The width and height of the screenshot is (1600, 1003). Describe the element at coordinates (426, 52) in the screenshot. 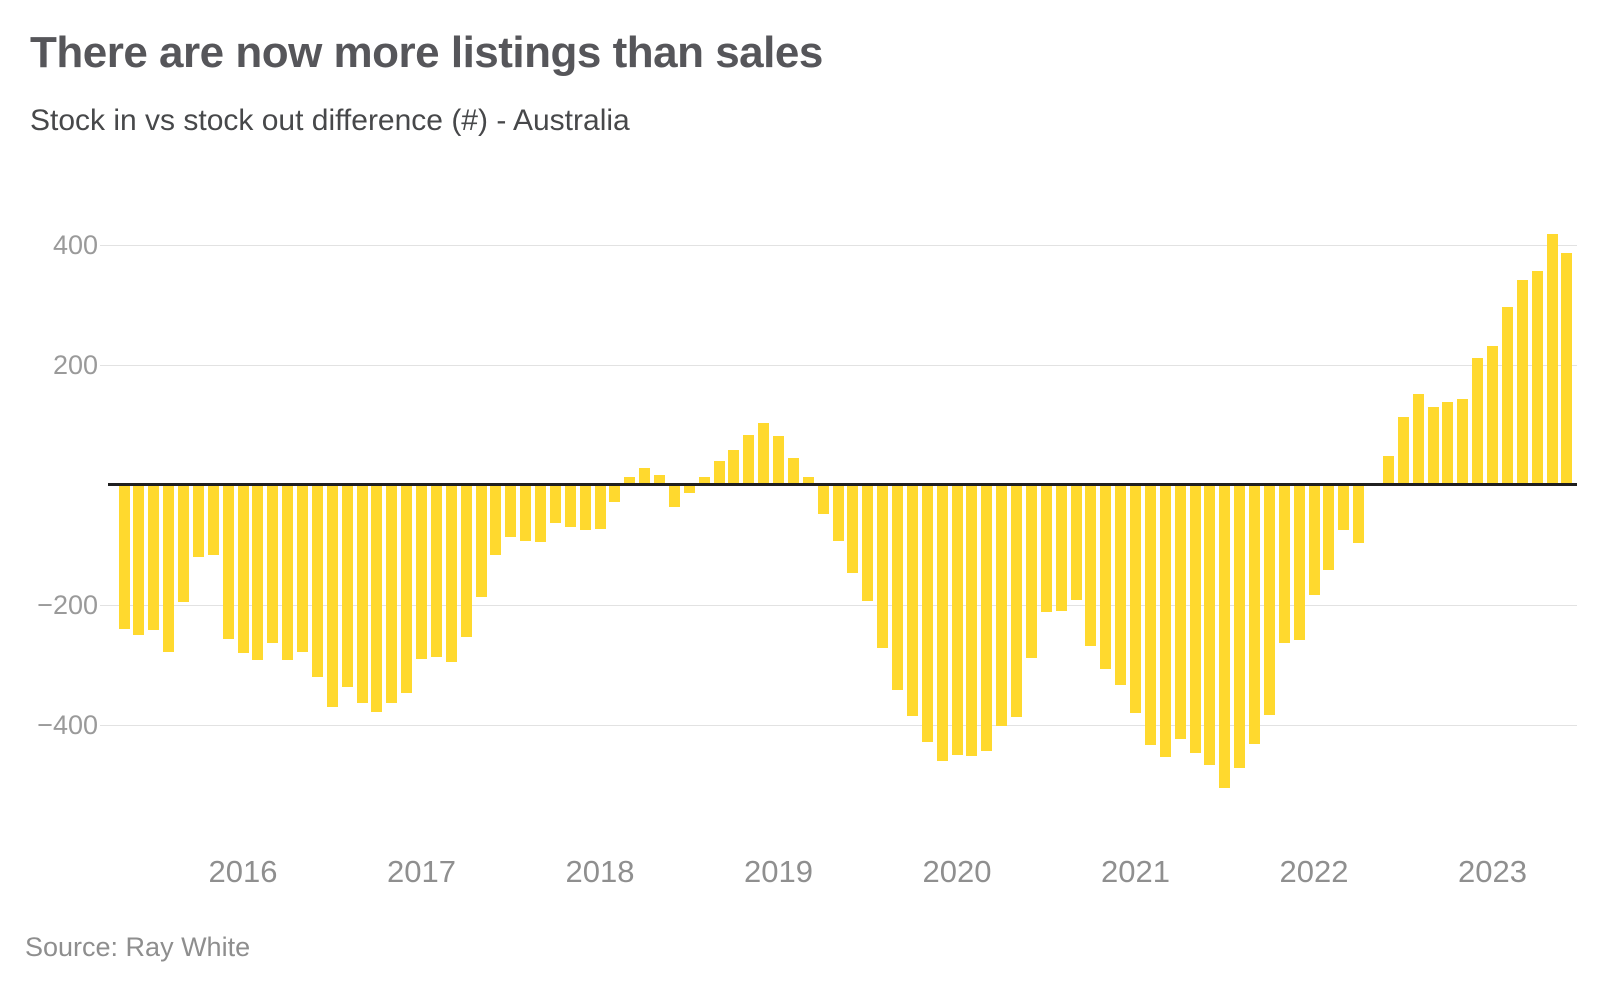

I see `page-title: There are now more listings than sales` at that location.